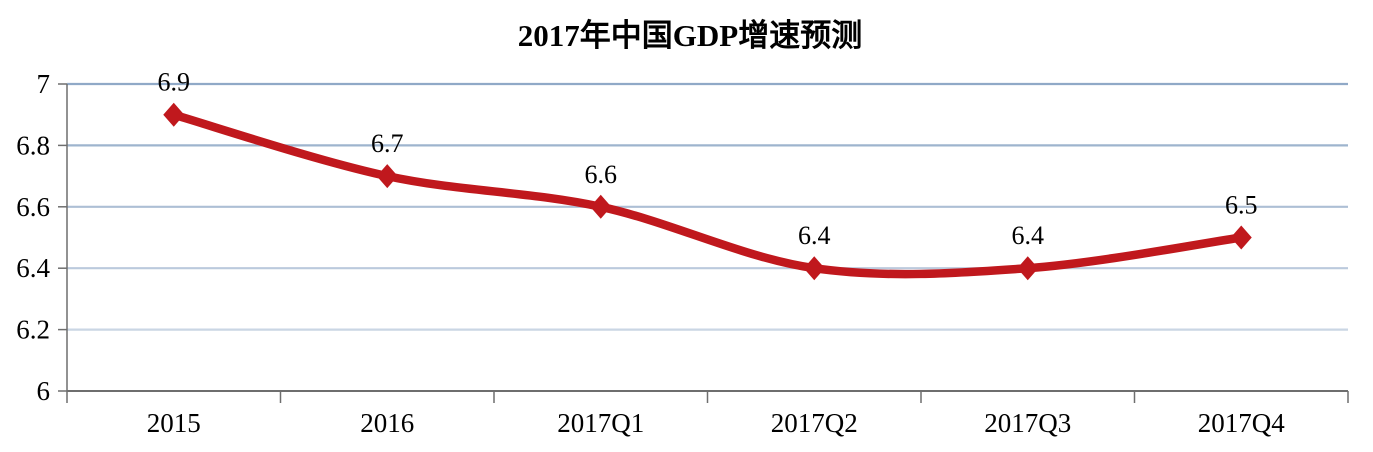  I want to click on x-axis-tick-label: 2015, so click(174, 423).